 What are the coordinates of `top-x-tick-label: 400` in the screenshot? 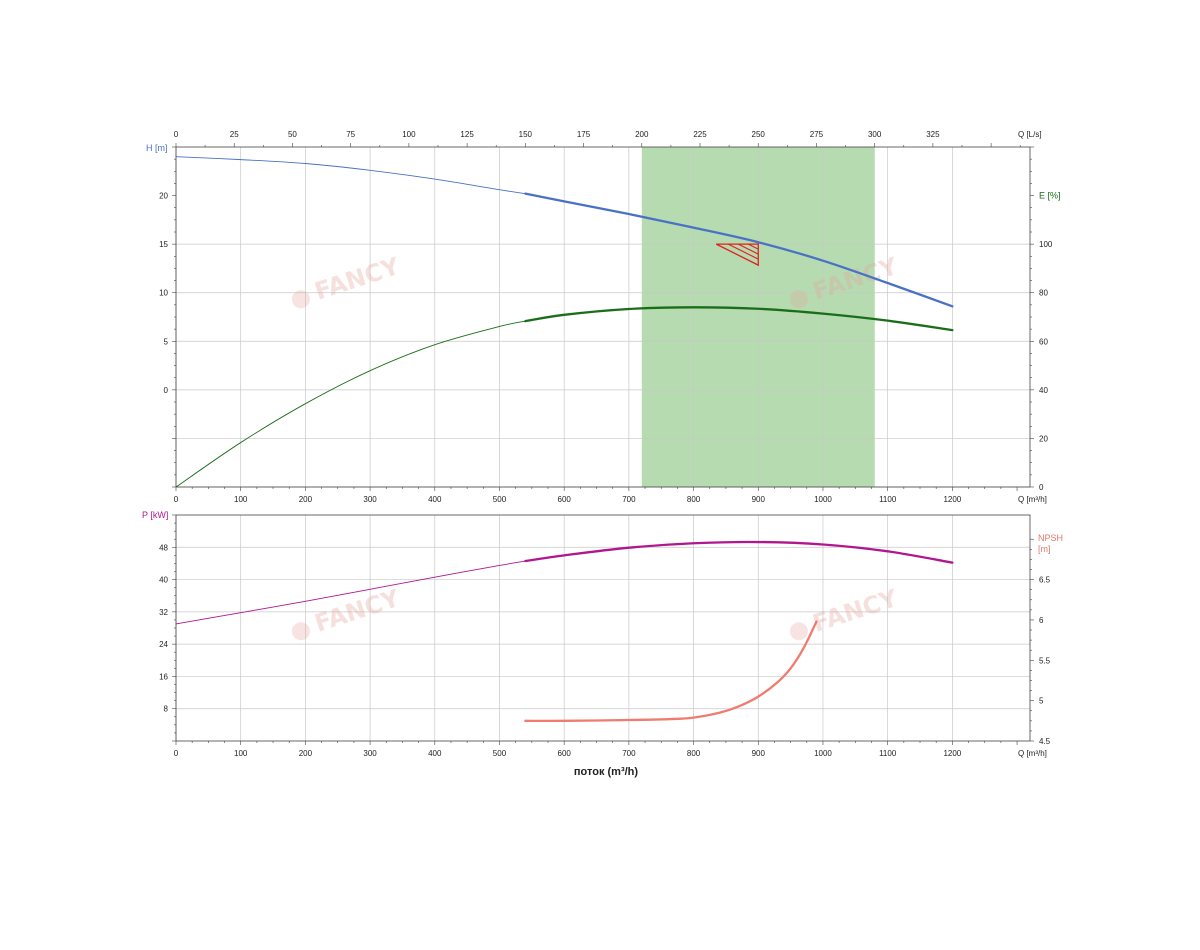 It's located at (435, 499).